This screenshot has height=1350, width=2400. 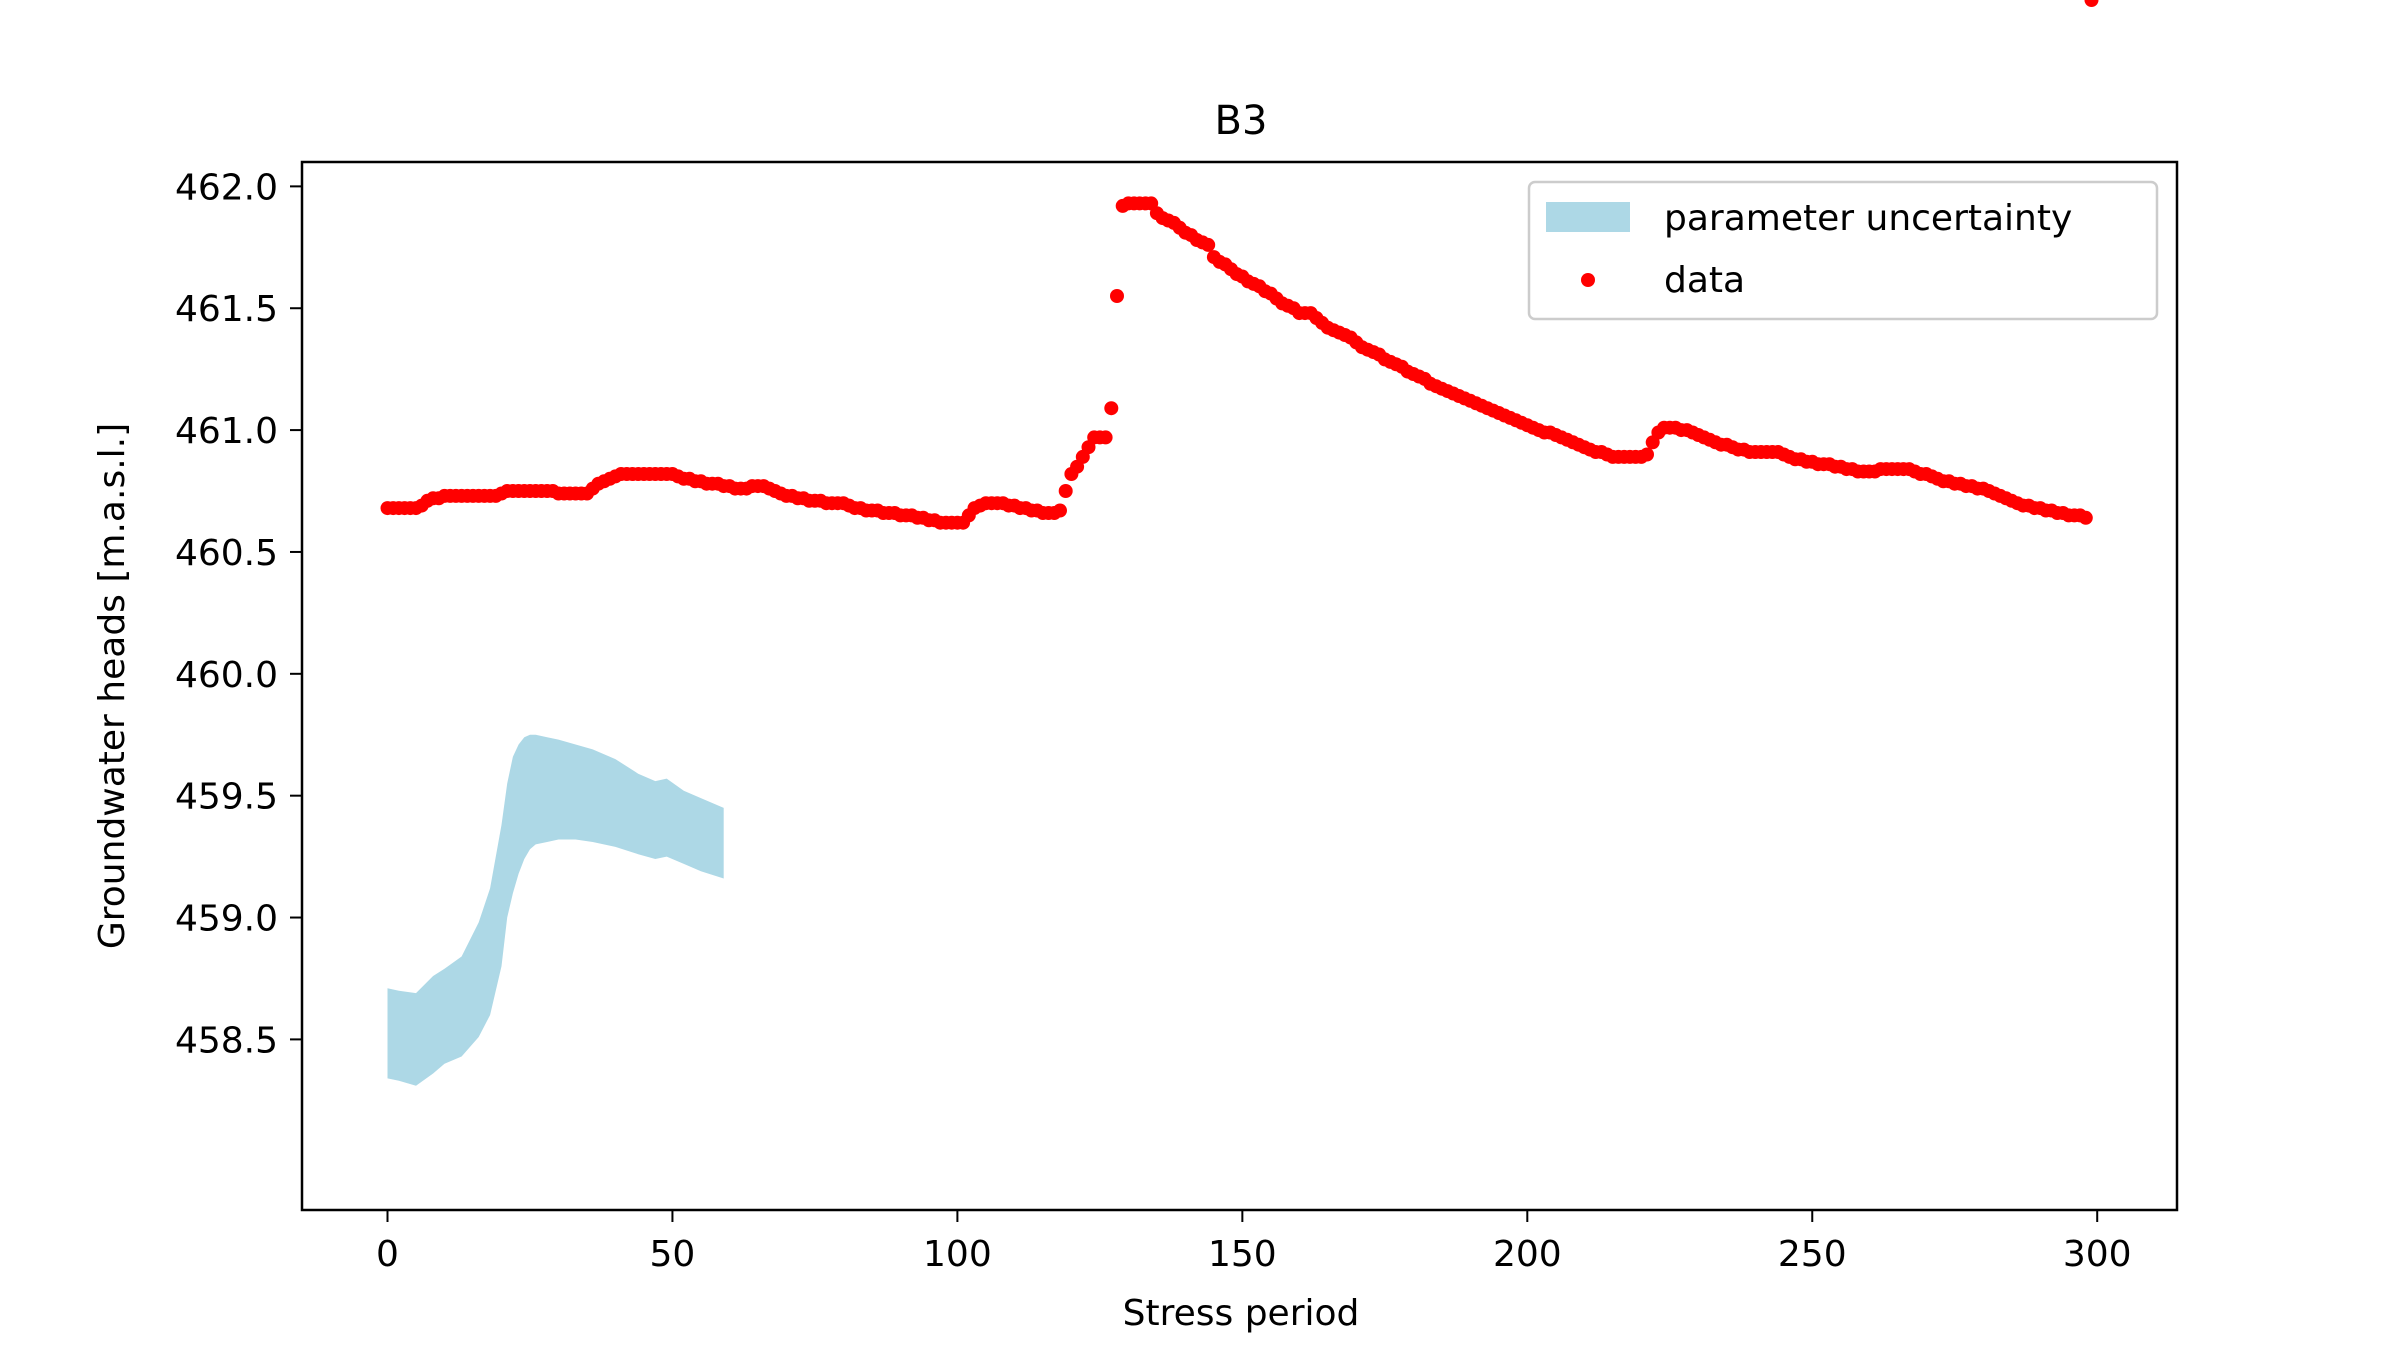 What do you see at coordinates (226, 431) in the screenshot?
I see `y-tick-label: 461.0` at bounding box center [226, 431].